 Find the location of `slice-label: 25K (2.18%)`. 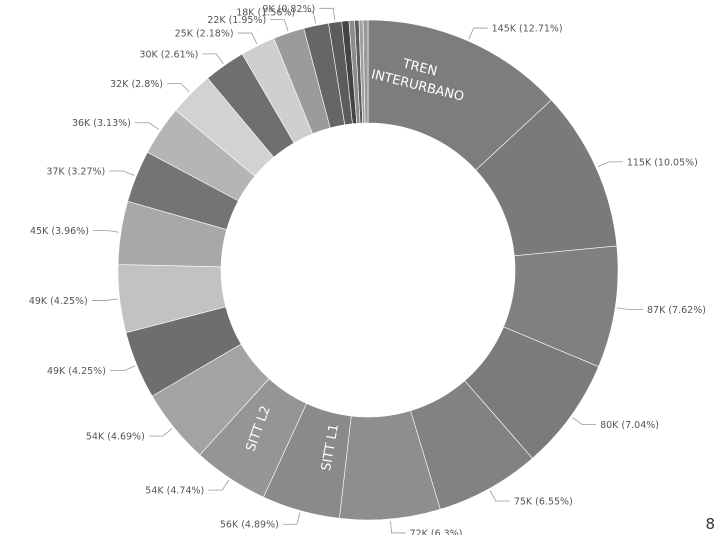

slice-label: 25K (2.18%) is located at coordinates (204, 34).